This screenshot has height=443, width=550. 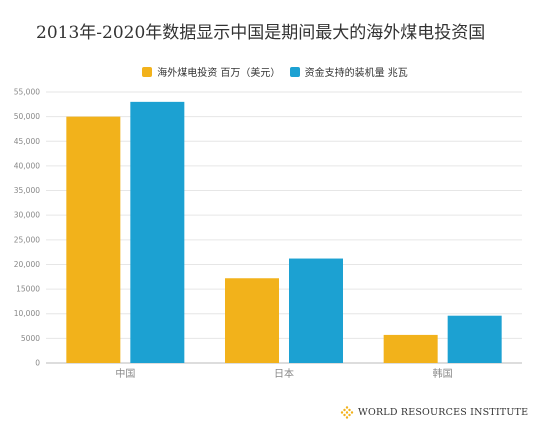 I want to click on x-tick-label: 日本, so click(x=284, y=373).